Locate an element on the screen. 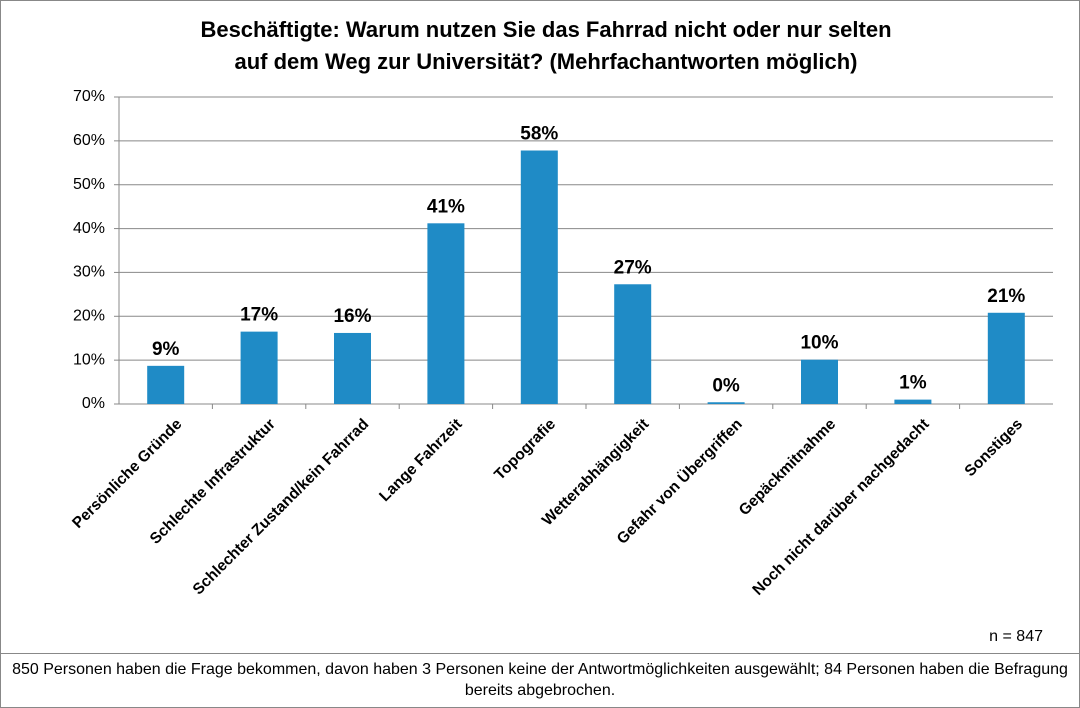  x-tick-label: Wetterabhängigkeit is located at coordinates (596, 473).